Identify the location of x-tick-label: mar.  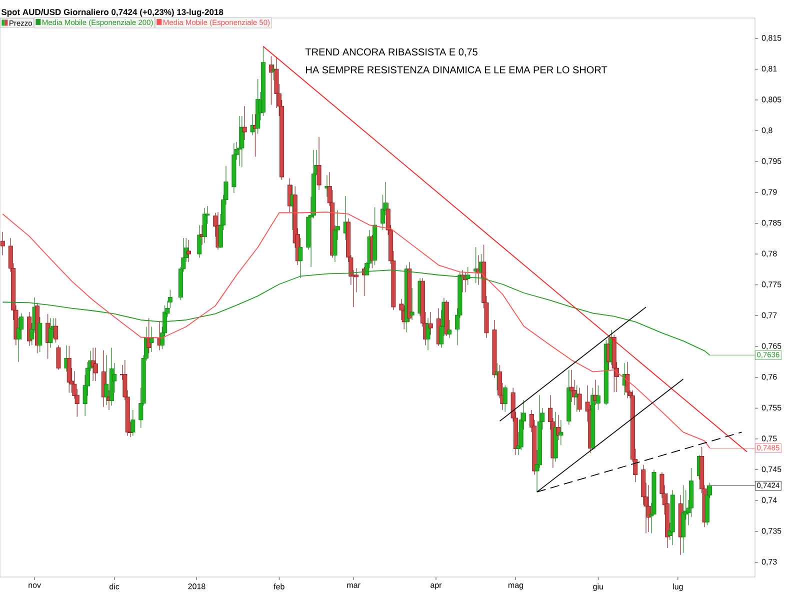
(353, 586).